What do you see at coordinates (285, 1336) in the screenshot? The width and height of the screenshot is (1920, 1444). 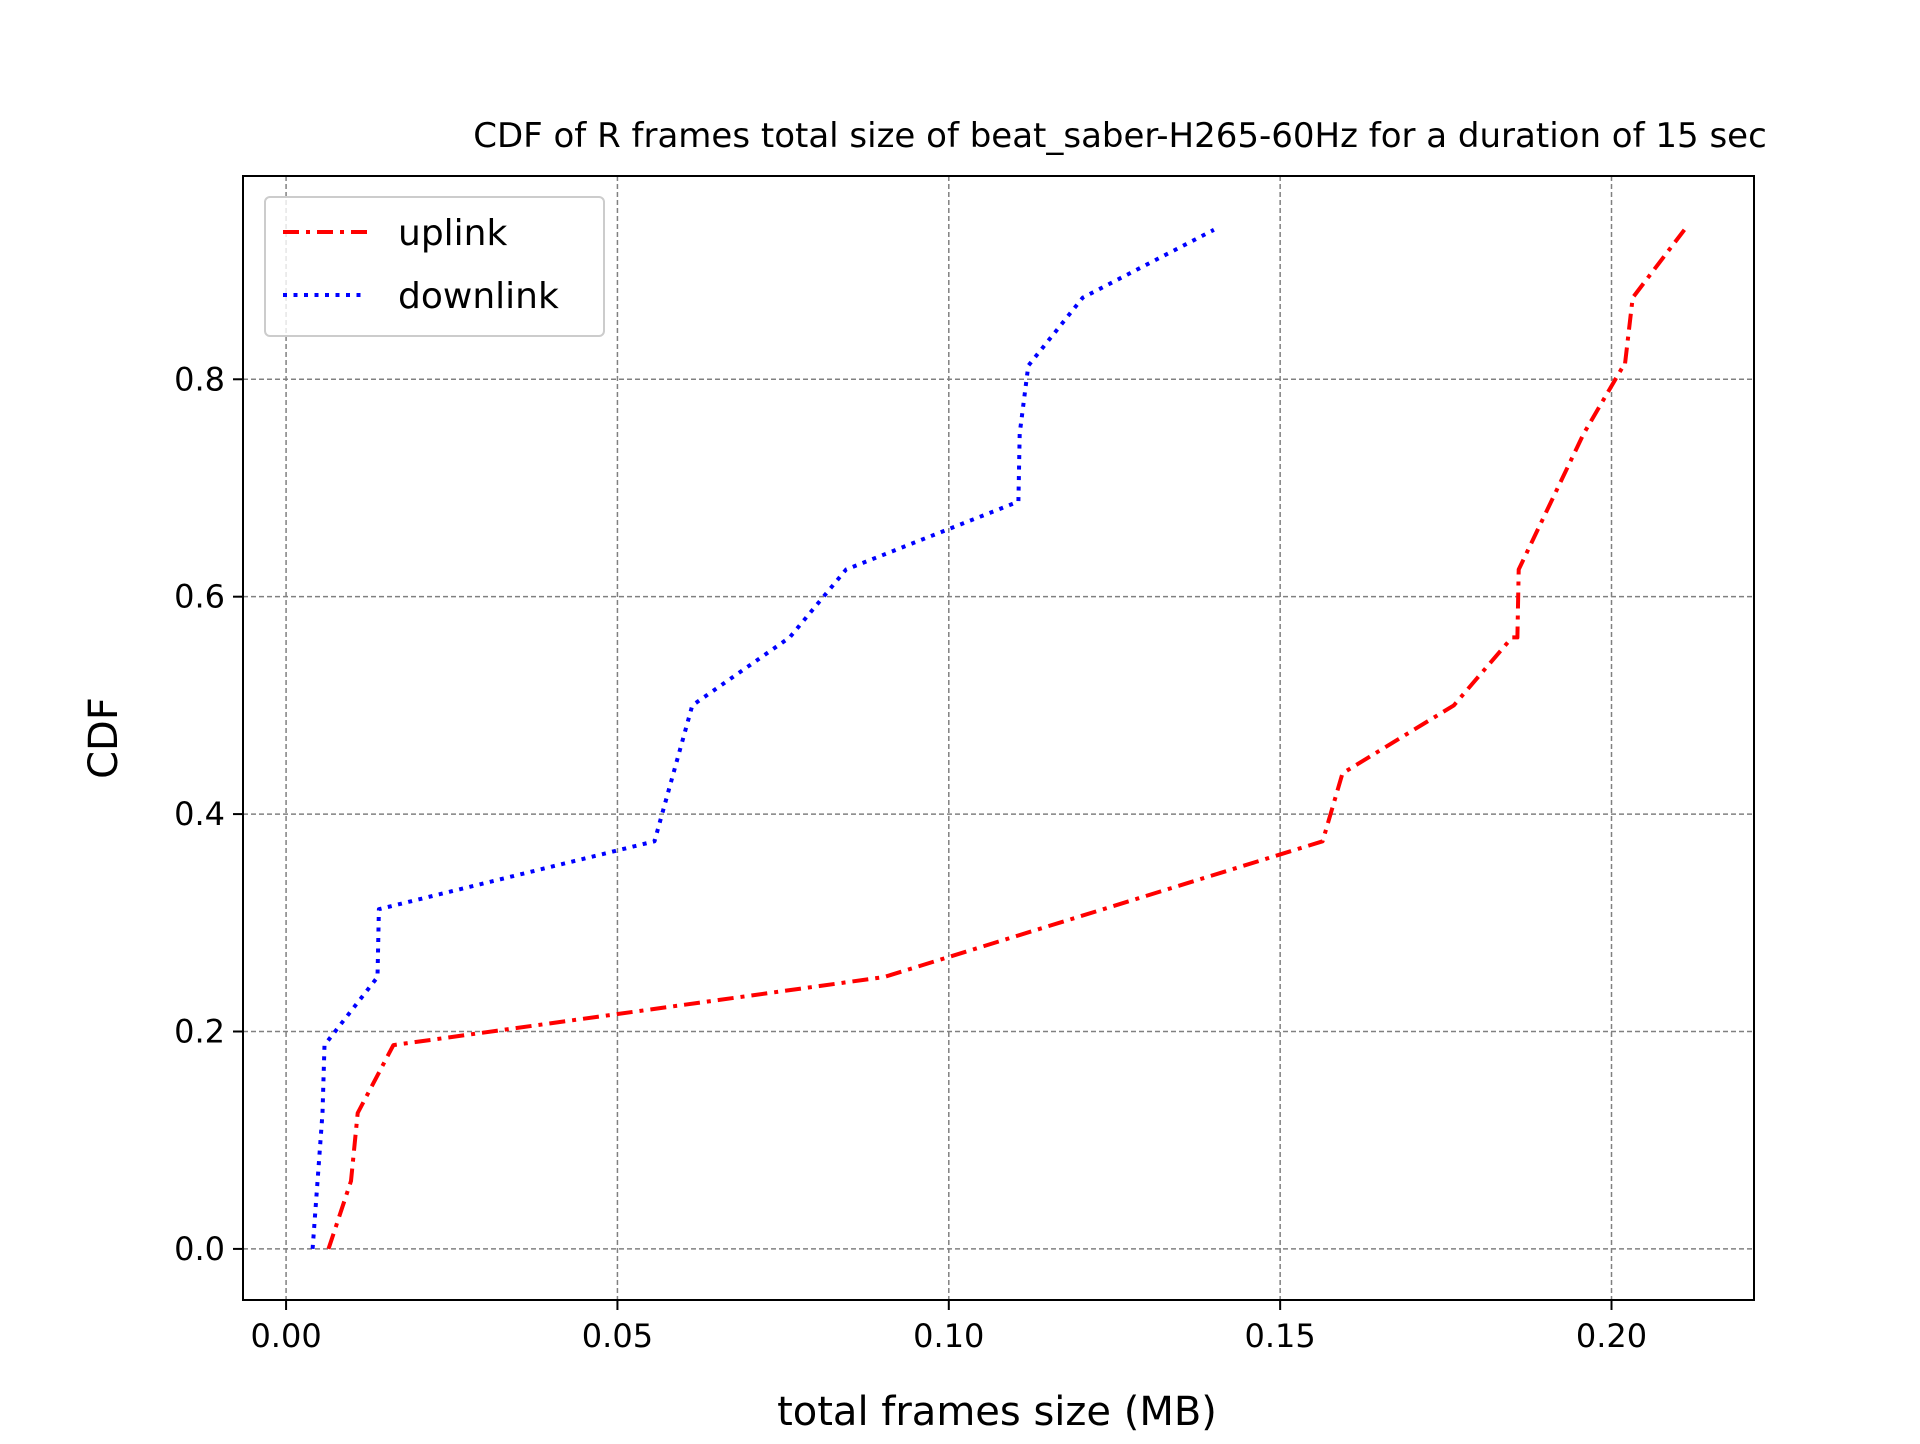 I see `x-tick-label: 0.00` at bounding box center [285, 1336].